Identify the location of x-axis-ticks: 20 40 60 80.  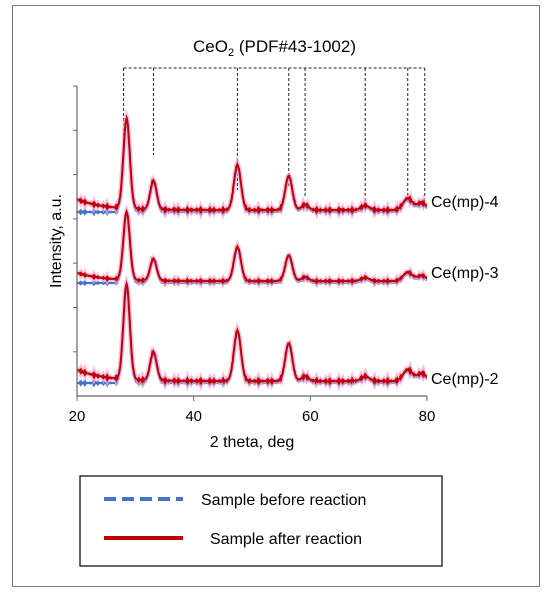
(252, 410).